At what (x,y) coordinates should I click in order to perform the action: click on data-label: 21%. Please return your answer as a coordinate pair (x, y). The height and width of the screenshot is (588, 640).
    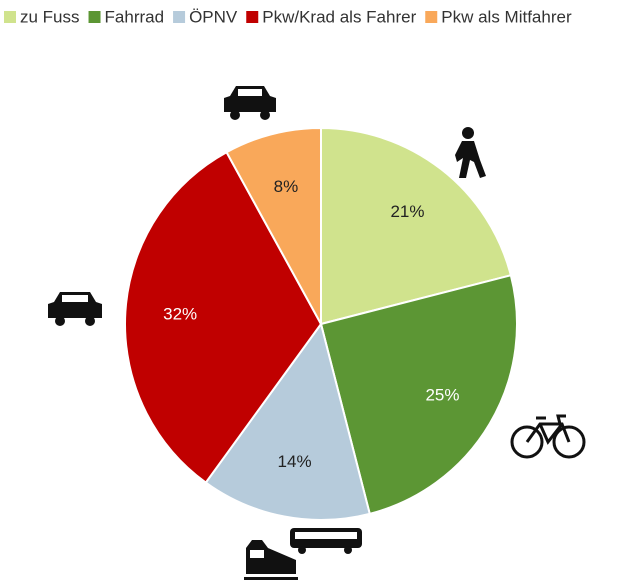
    Looking at the image, I should click on (407, 211).